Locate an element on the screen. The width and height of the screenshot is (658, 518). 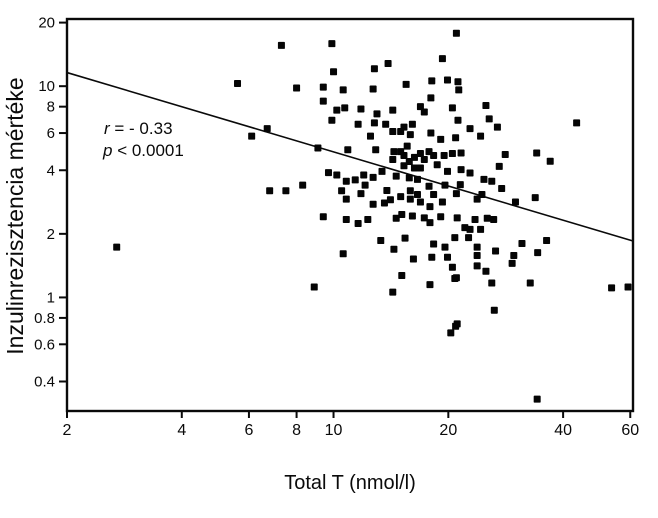
x-tick-label: 20 is located at coordinates (448, 430).